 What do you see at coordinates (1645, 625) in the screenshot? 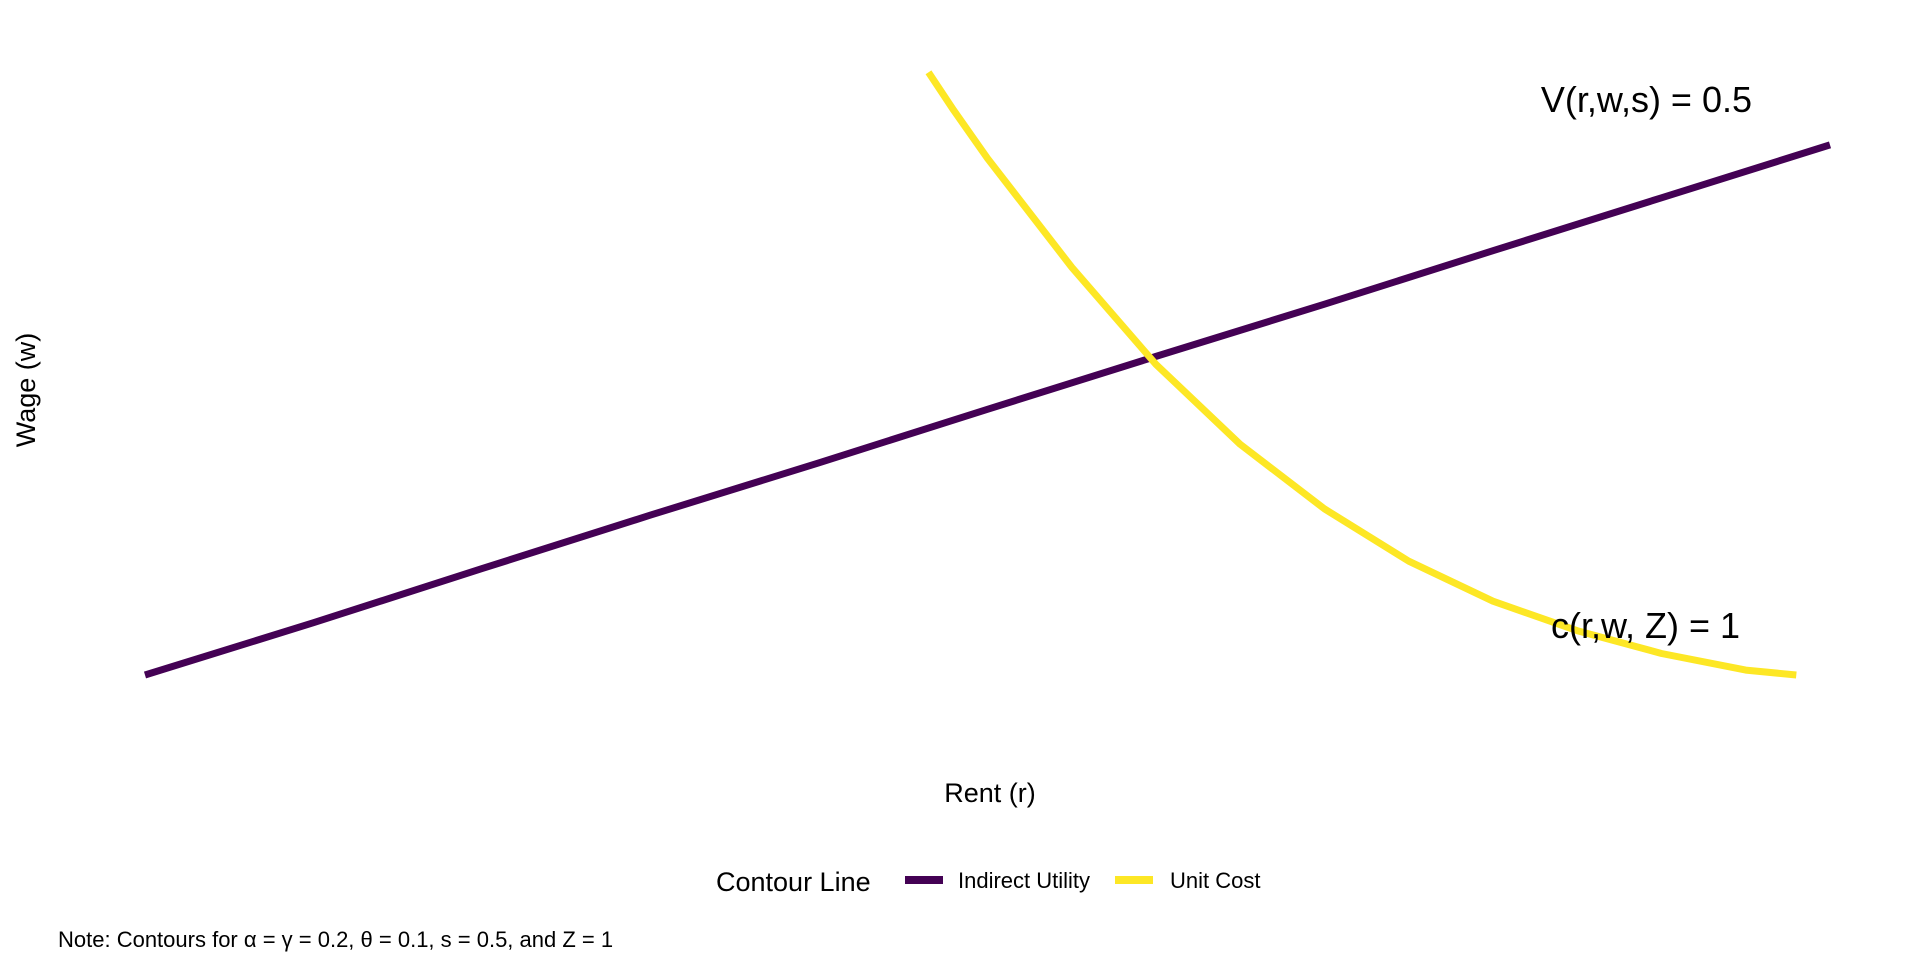
I see `annotation-unit-cost: c(r,w, Z) = 1` at bounding box center [1645, 625].